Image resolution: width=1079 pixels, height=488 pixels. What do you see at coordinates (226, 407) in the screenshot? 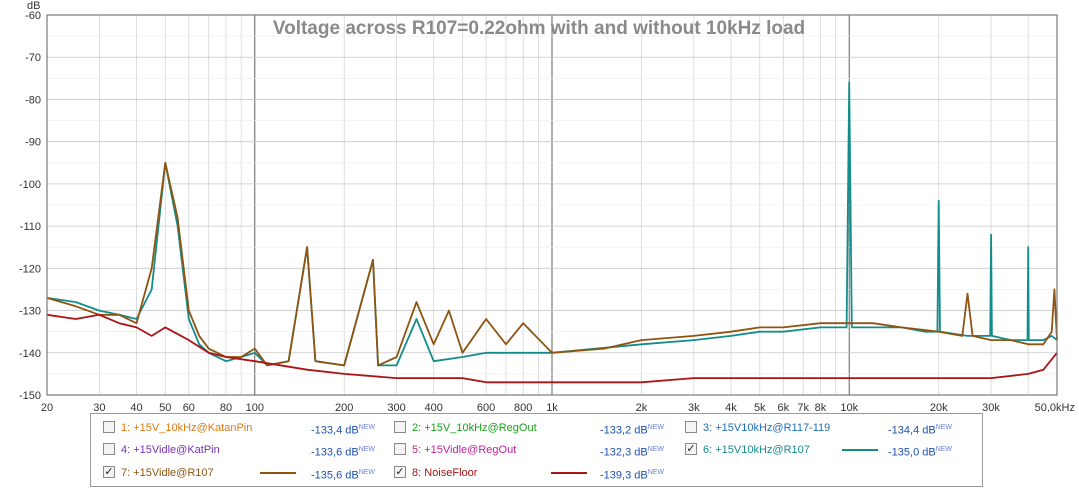
I see `x-tick-label: 80` at bounding box center [226, 407].